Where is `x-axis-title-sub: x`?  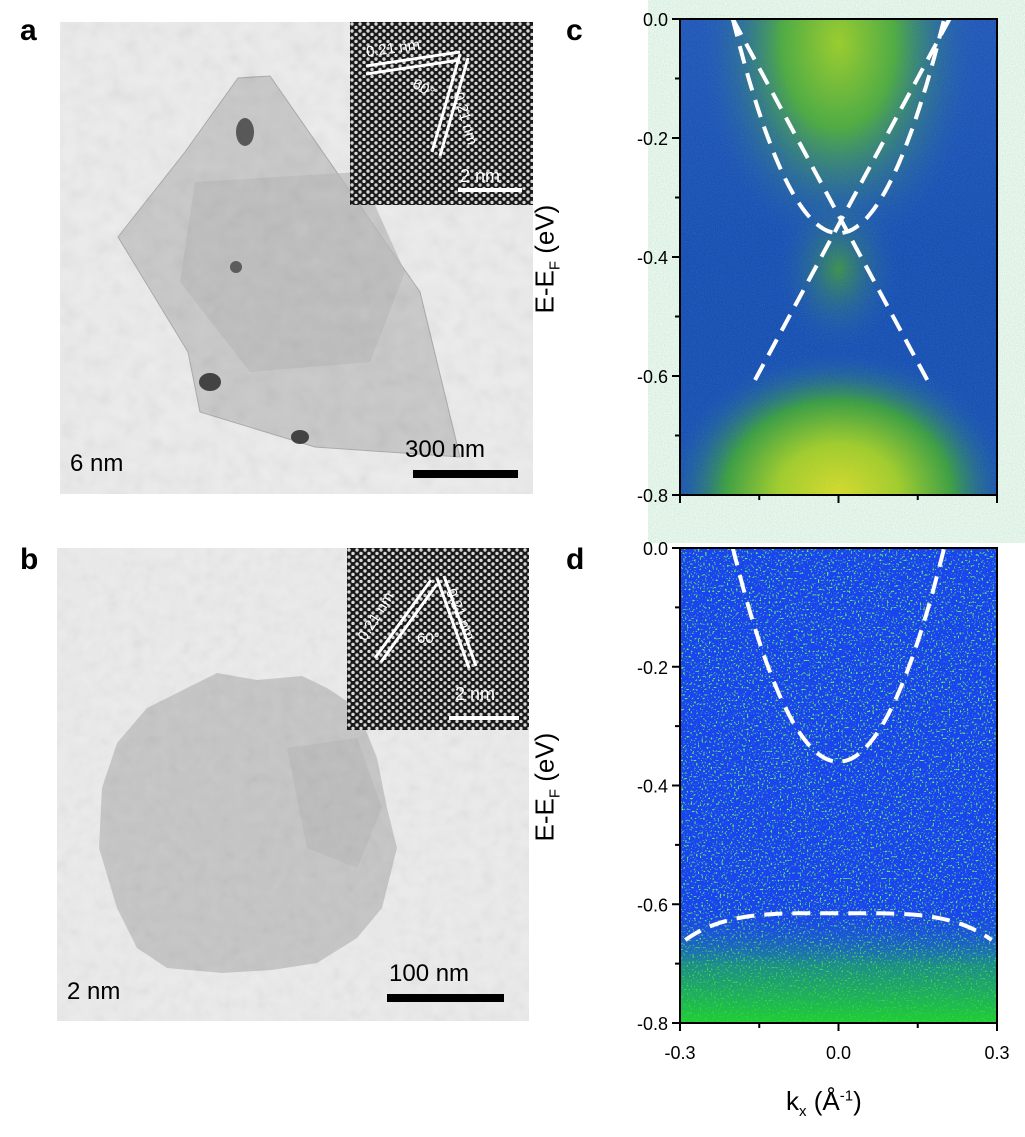
x-axis-title-sub: x is located at coordinates (803, 1112).